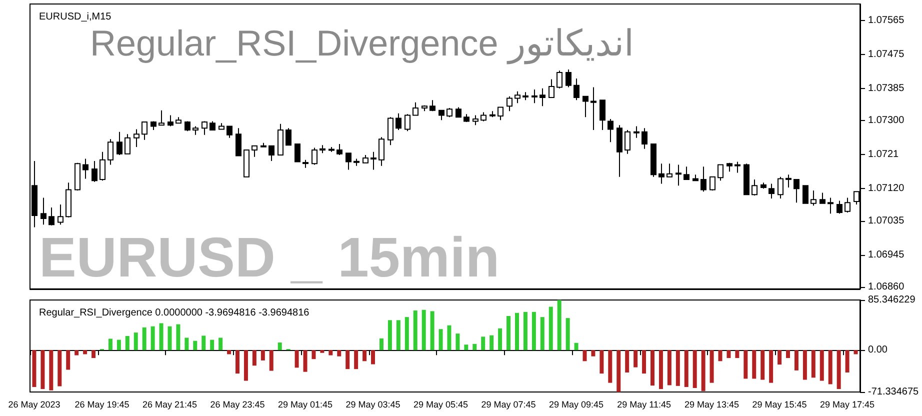  What do you see at coordinates (847, 405) in the screenshot?
I see `x-tick-label: 29 May 17:45` at bounding box center [847, 405].